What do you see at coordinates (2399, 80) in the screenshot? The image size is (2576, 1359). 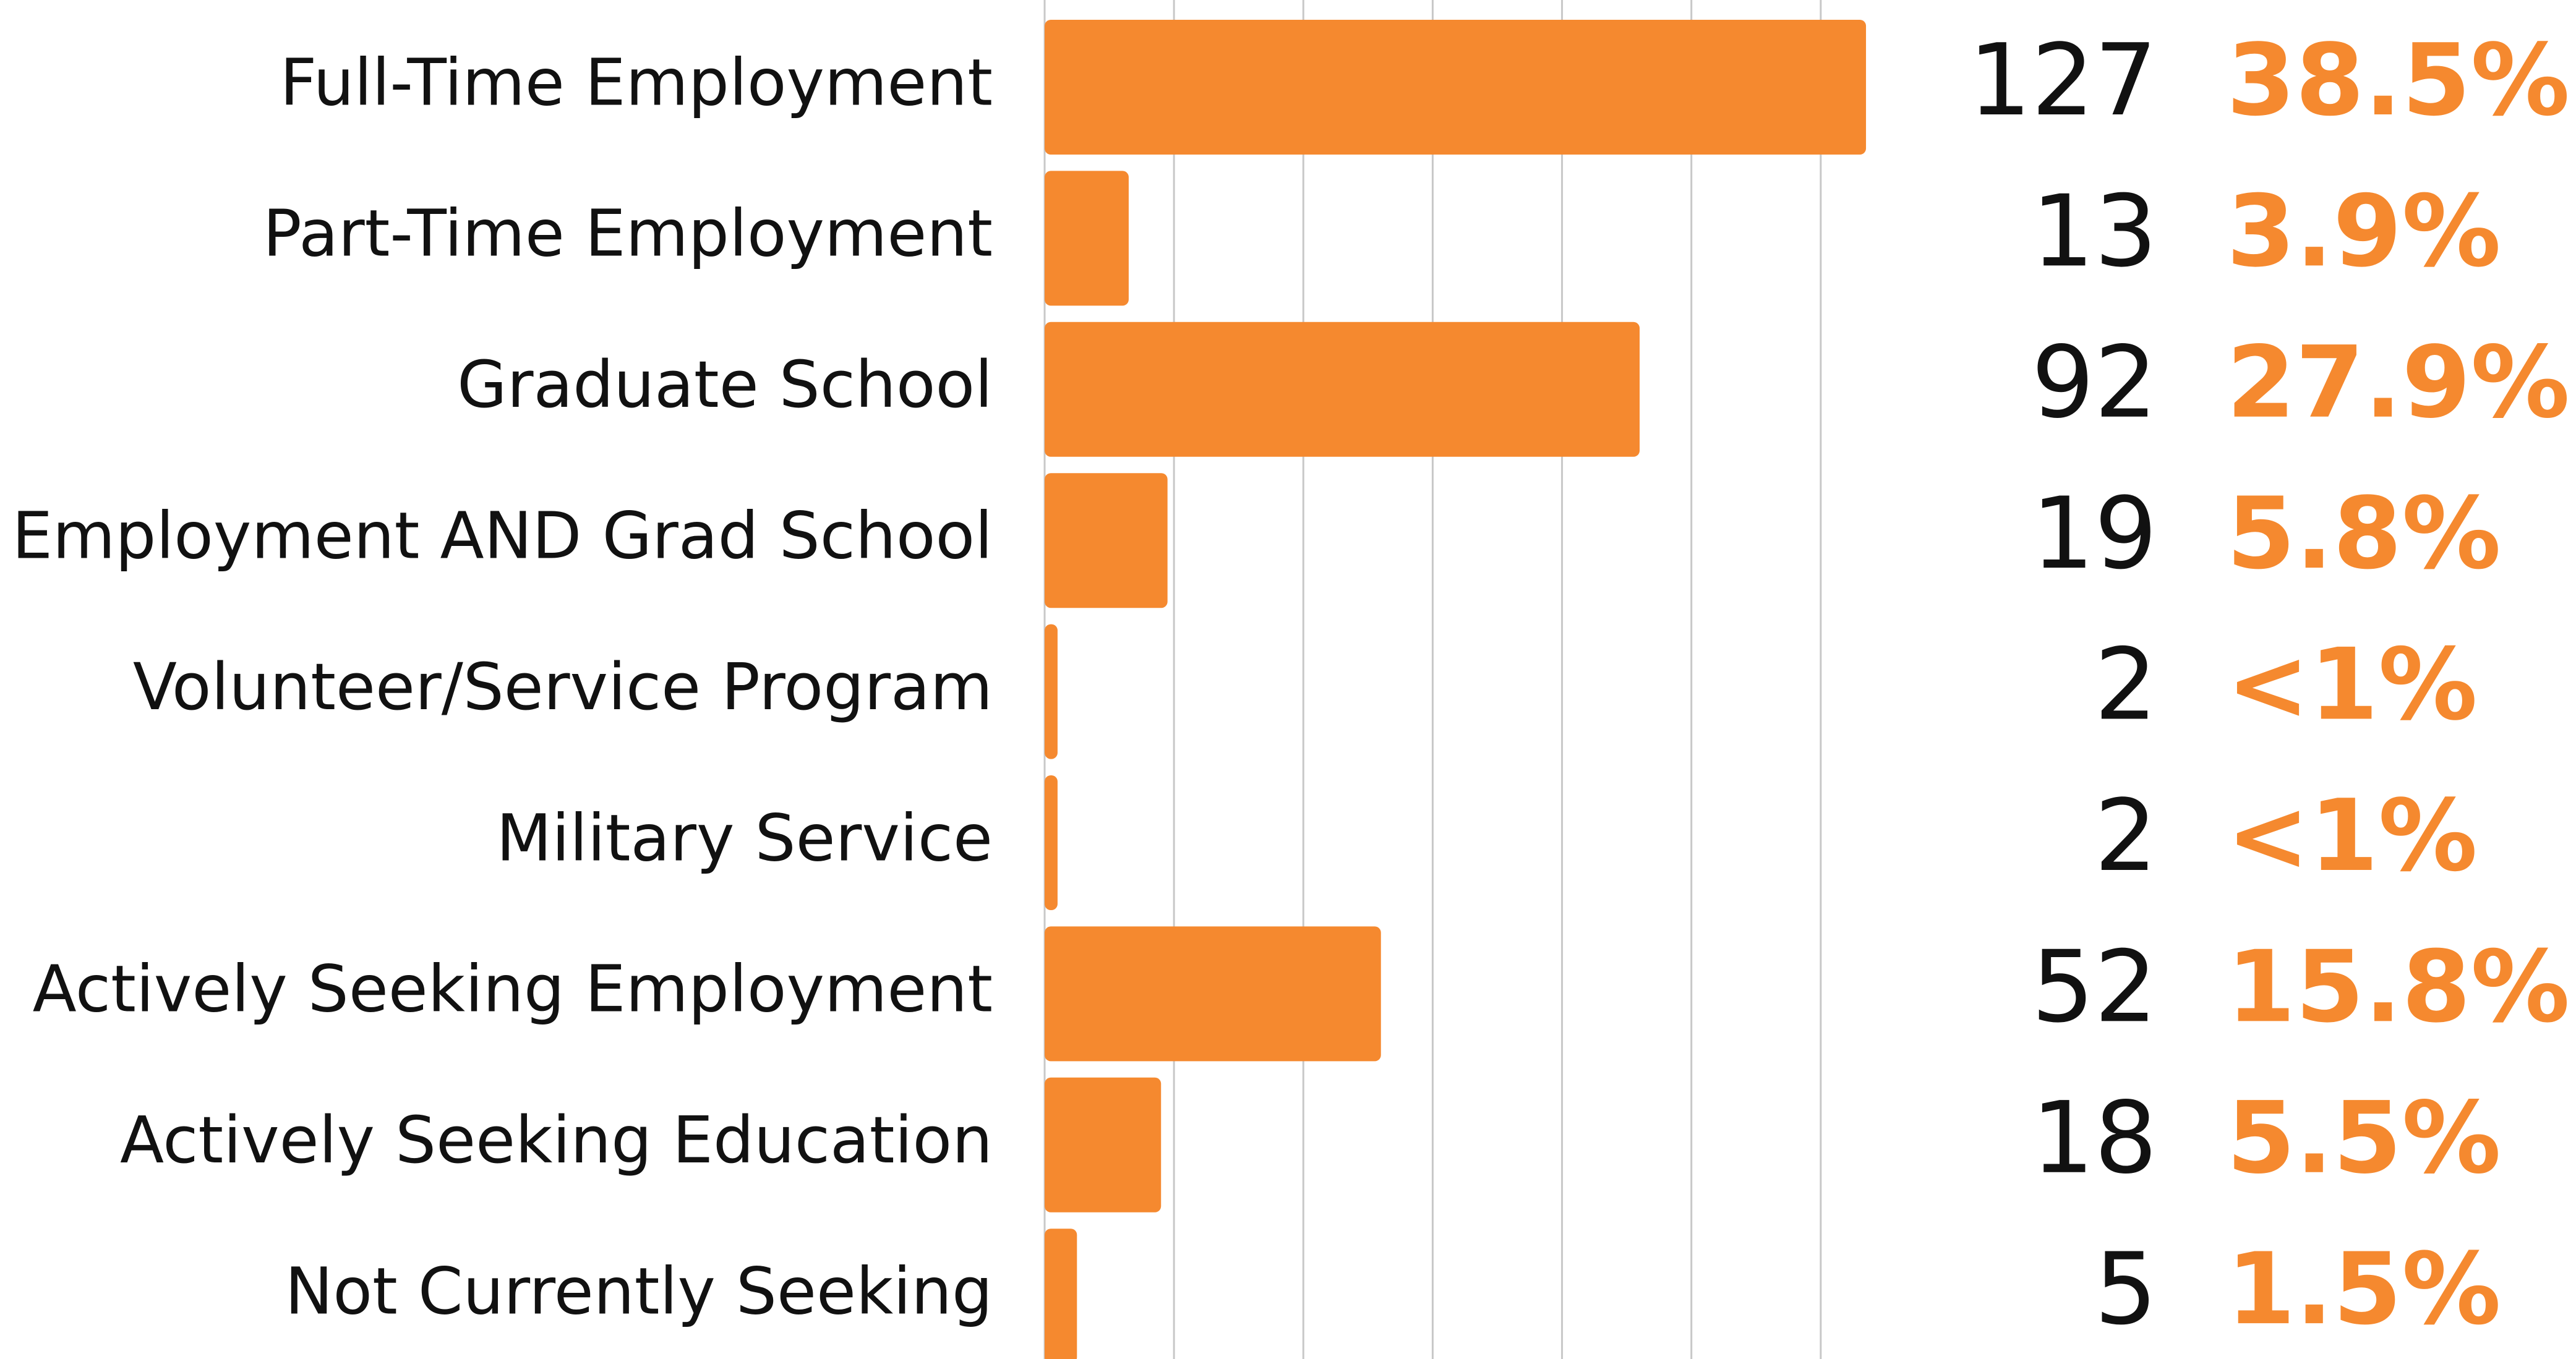 I see `percentage-label: 38.5%` at bounding box center [2399, 80].